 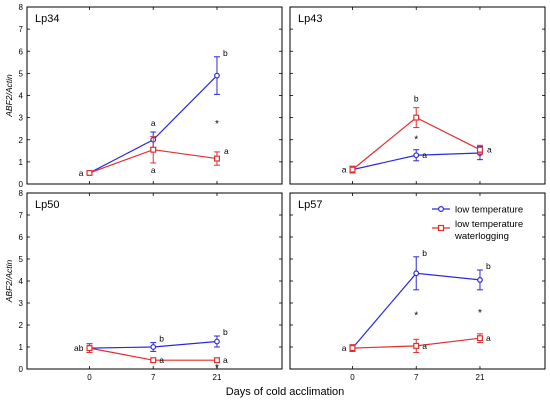 What do you see at coordinates (441, 209) in the screenshot?
I see `legend-marker-low-temperature` at bounding box center [441, 209].